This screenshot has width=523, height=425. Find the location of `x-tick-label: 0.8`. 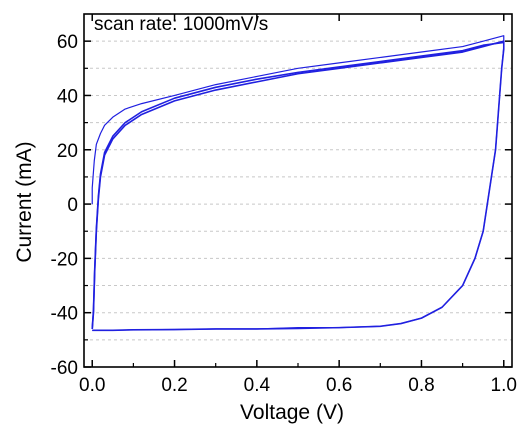

x-tick-label: 0.8 is located at coordinates (421, 385).